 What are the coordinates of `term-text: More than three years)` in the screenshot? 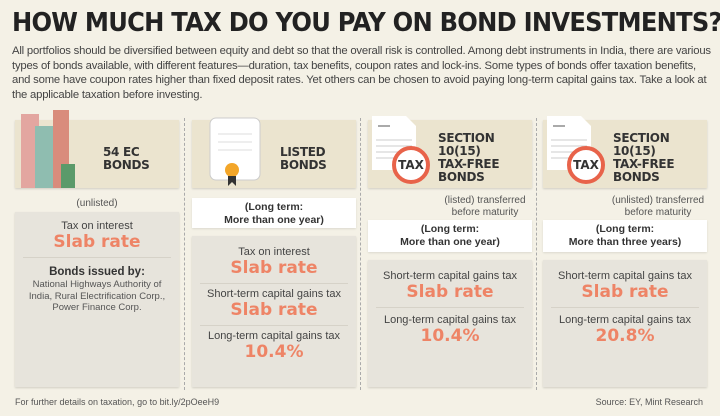 It's located at (625, 242).